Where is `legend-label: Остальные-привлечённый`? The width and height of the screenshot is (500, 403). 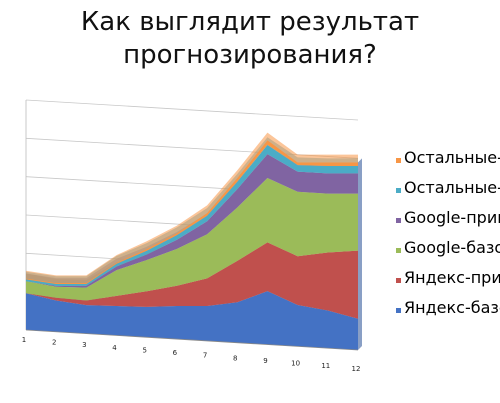 legend-label: Остальные-привлечённый is located at coordinates (452, 157).